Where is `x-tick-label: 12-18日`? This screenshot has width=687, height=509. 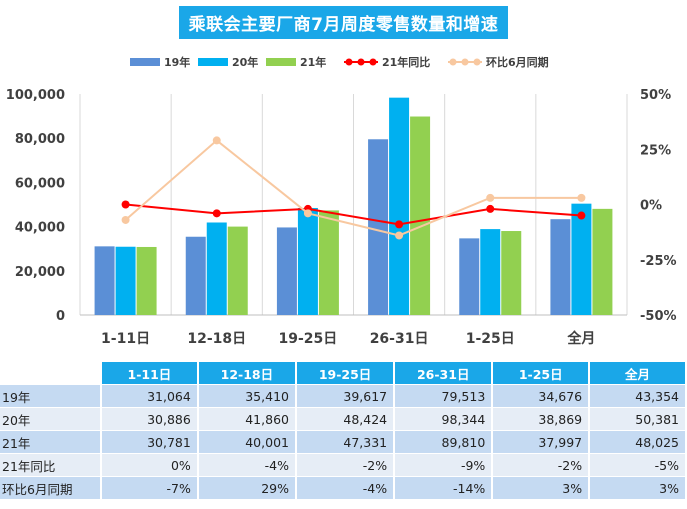
x-tick-label: 12-18日 is located at coordinates (216, 339).